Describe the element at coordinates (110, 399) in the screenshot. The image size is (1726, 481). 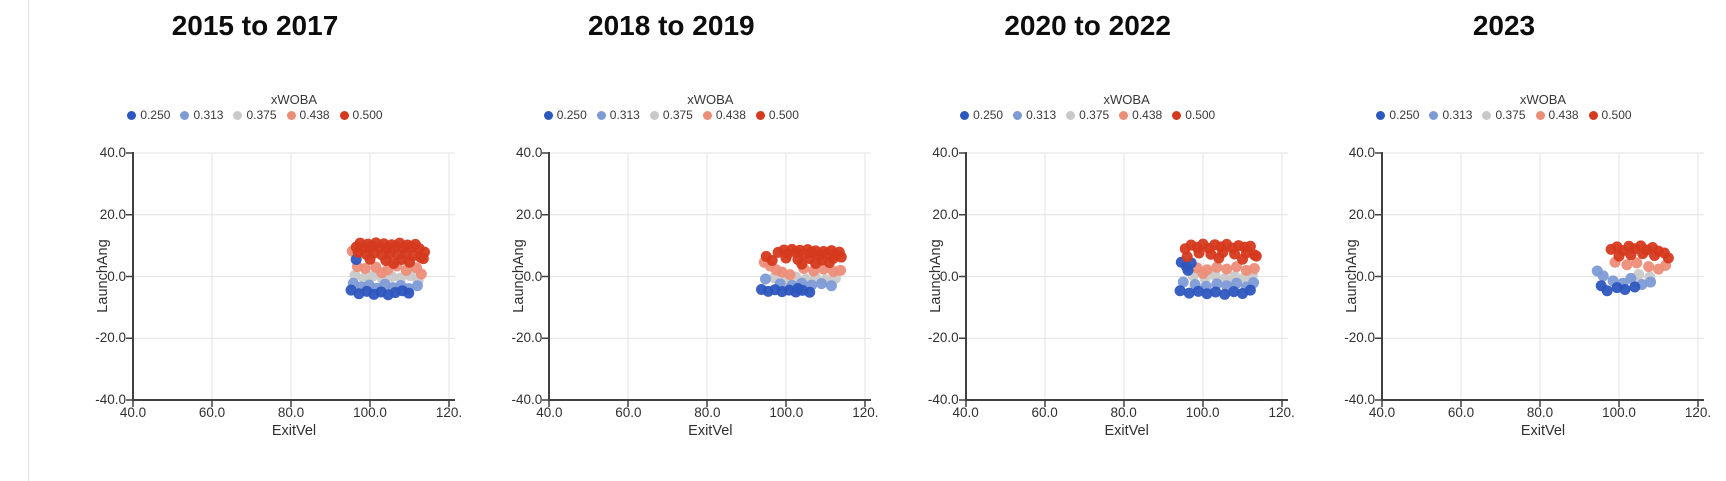
I see `y-tick-label: -40.0` at that location.